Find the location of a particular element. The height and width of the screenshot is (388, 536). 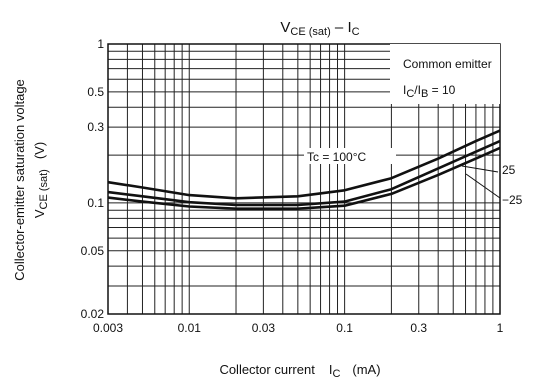

x-tick-label: 0.01 is located at coordinates (190, 328).